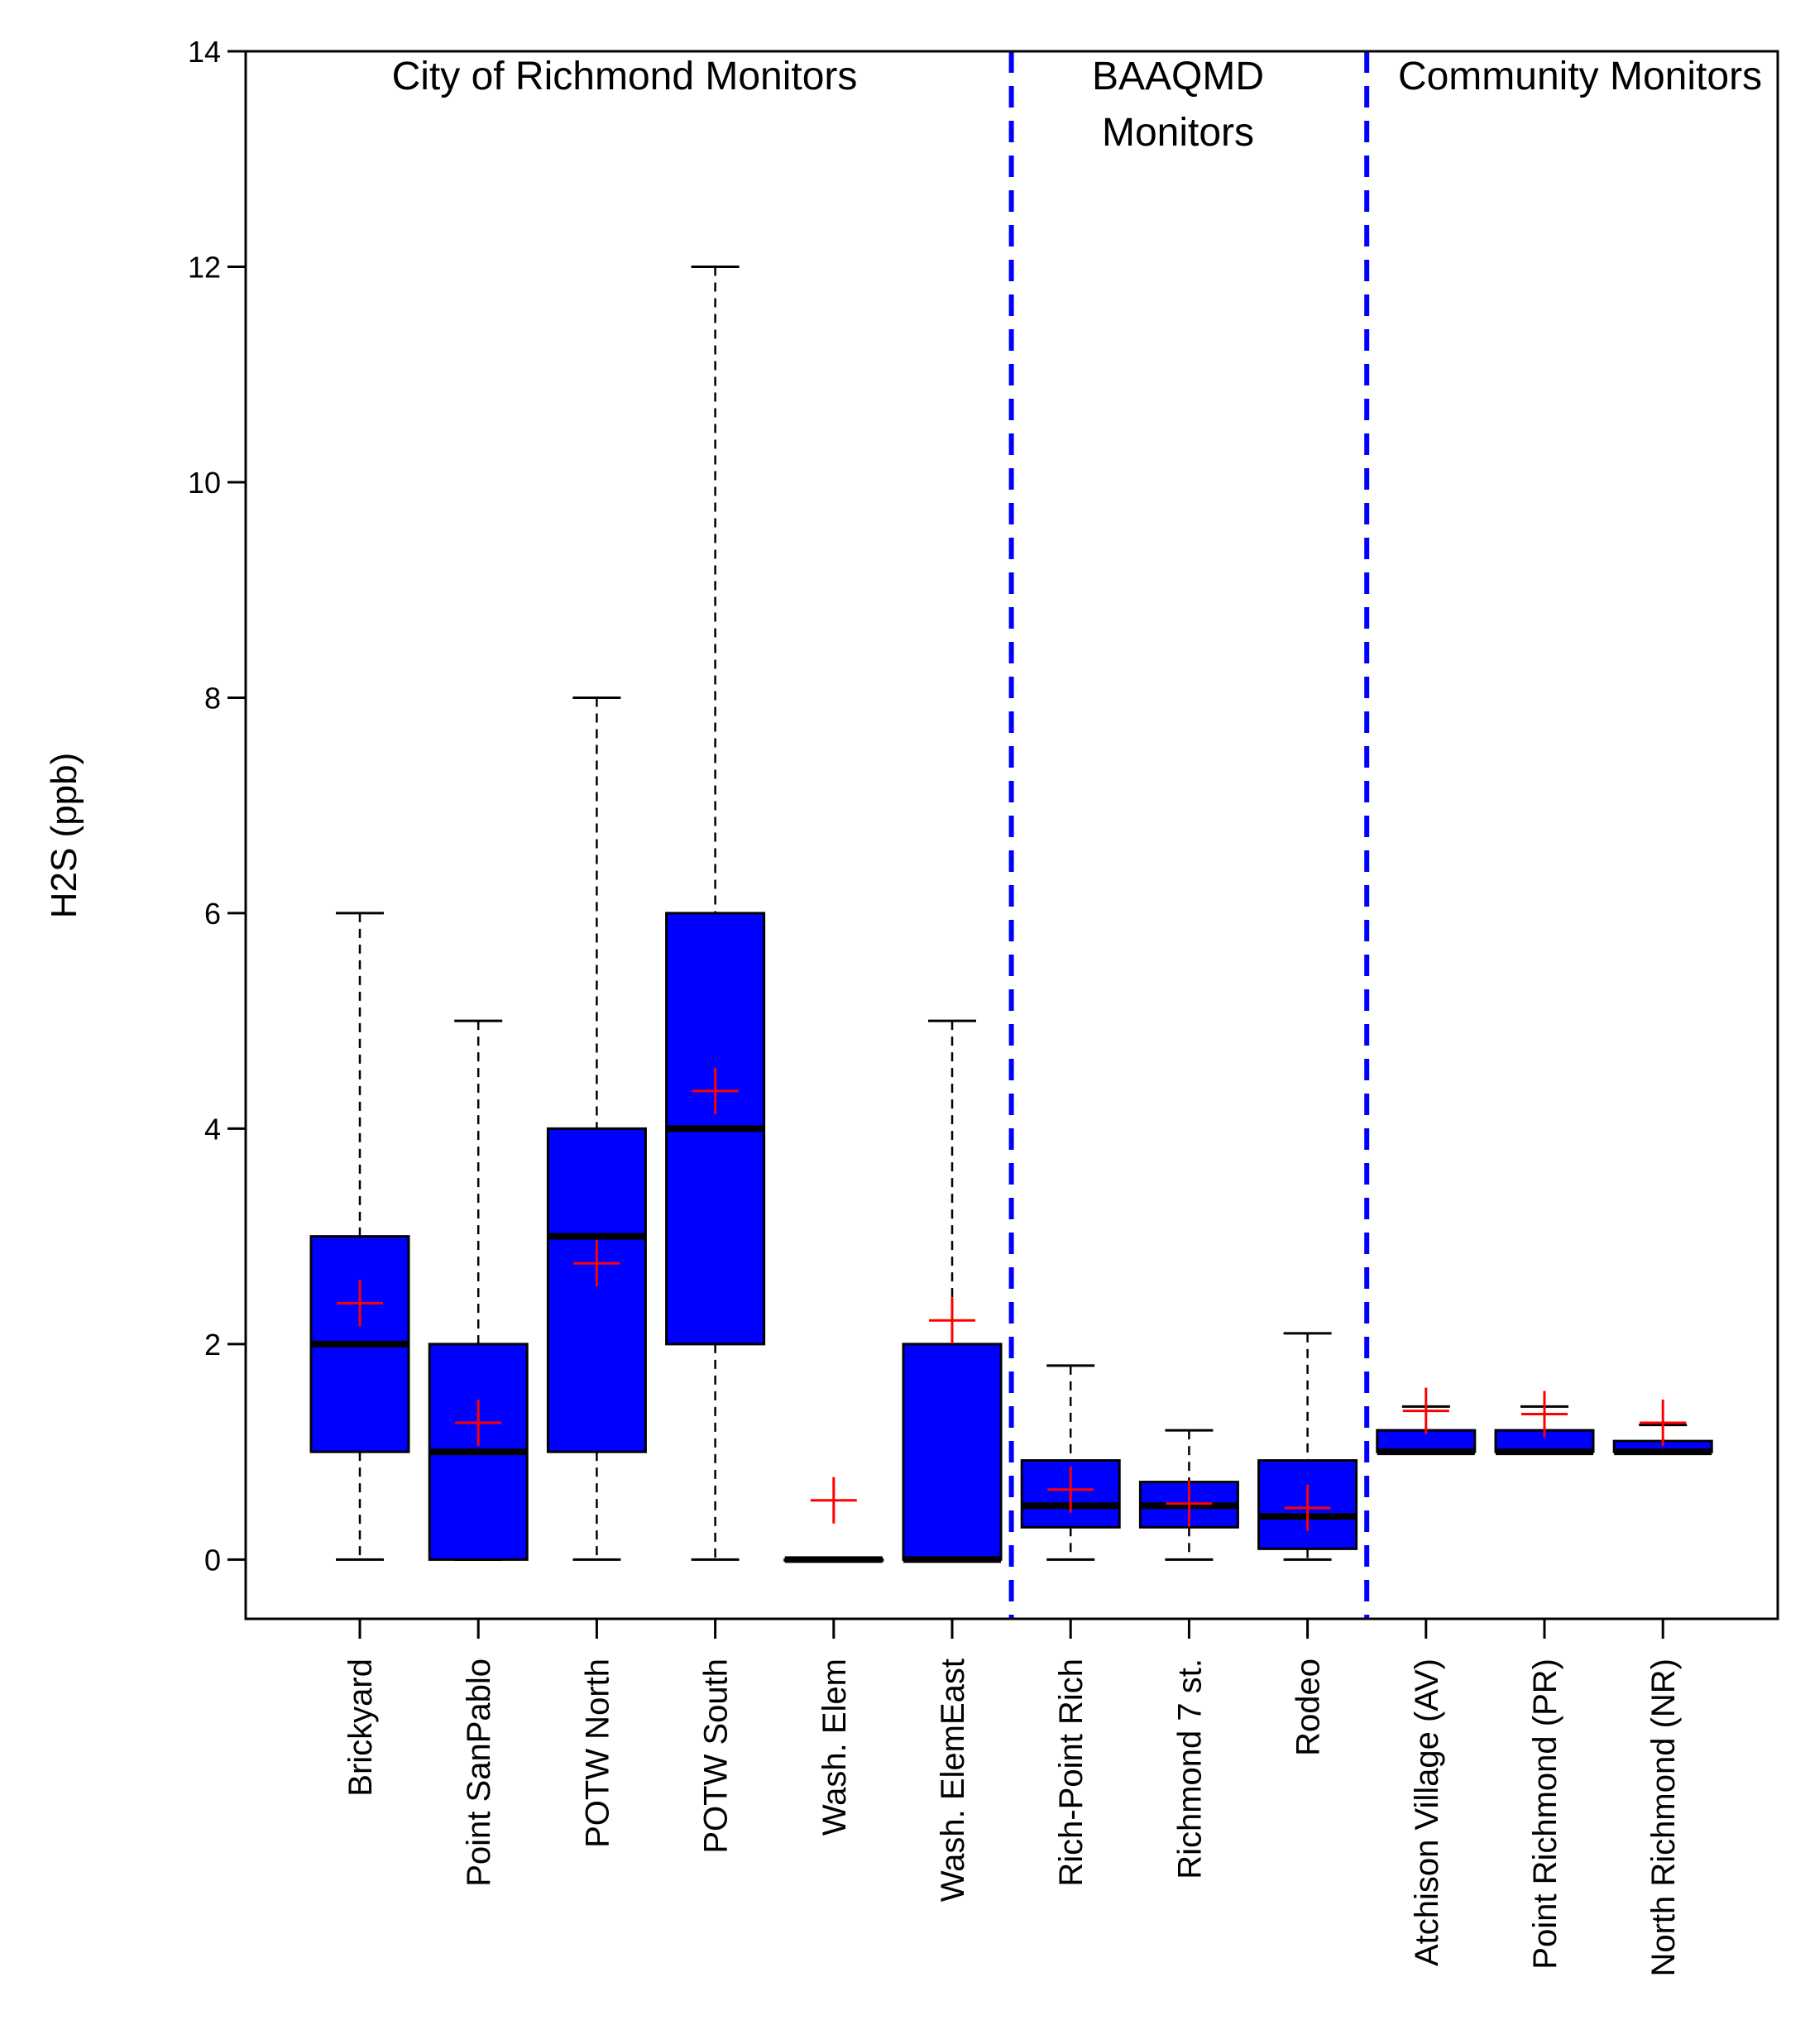 The image size is (1810, 2044). What do you see at coordinates (479, 1773) in the screenshot?
I see `x-tick-label: Point SanPablo` at bounding box center [479, 1773].